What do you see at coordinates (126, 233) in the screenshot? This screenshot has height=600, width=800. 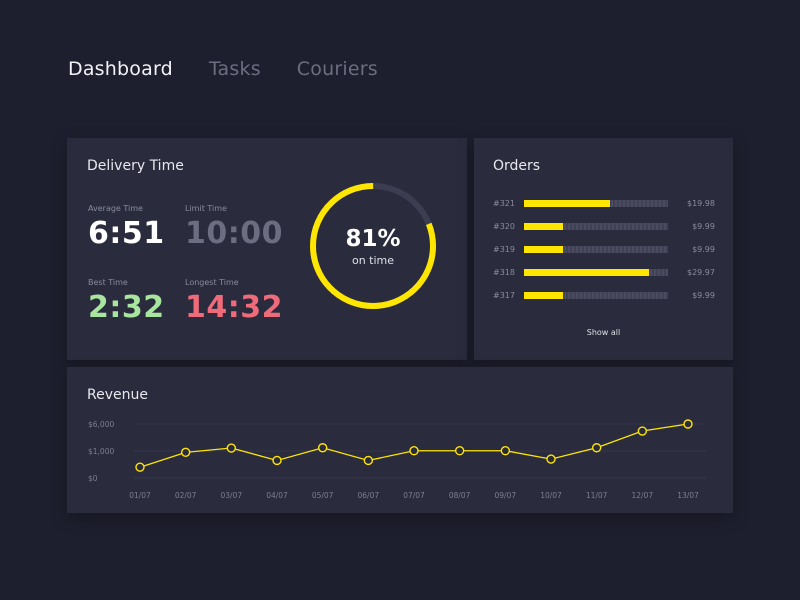 I see `average-time-value: 6:51` at bounding box center [126, 233].